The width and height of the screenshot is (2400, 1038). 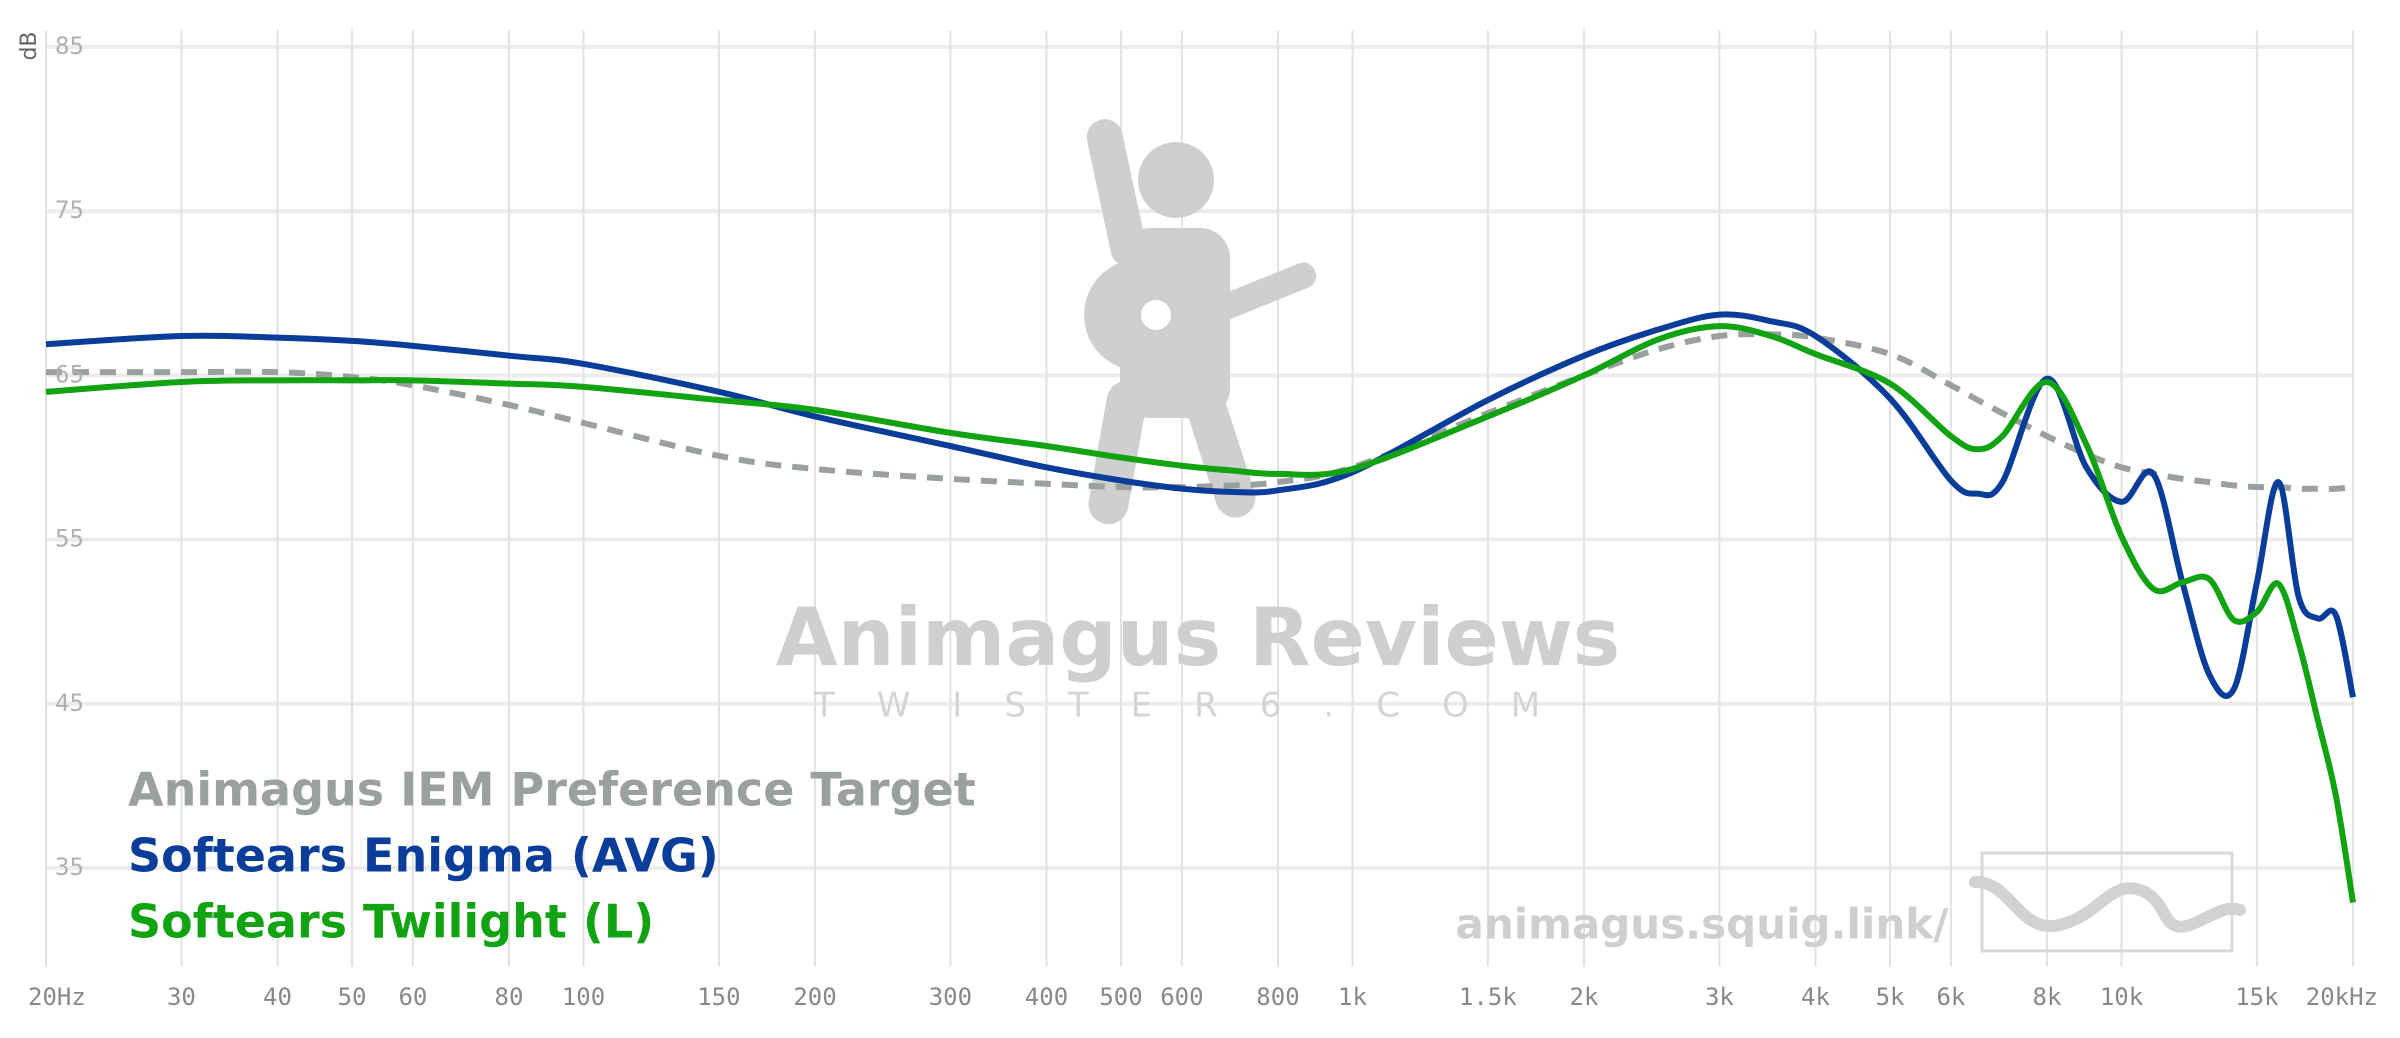 What do you see at coordinates (181, 997) in the screenshot?
I see `x-tick-label: 30` at bounding box center [181, 997].